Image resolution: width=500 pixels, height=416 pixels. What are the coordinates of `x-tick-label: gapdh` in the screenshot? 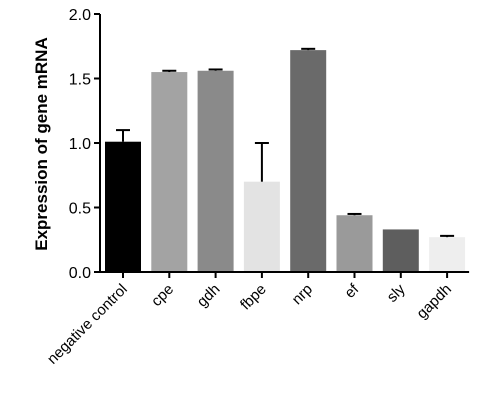 It's located at (434, 302).